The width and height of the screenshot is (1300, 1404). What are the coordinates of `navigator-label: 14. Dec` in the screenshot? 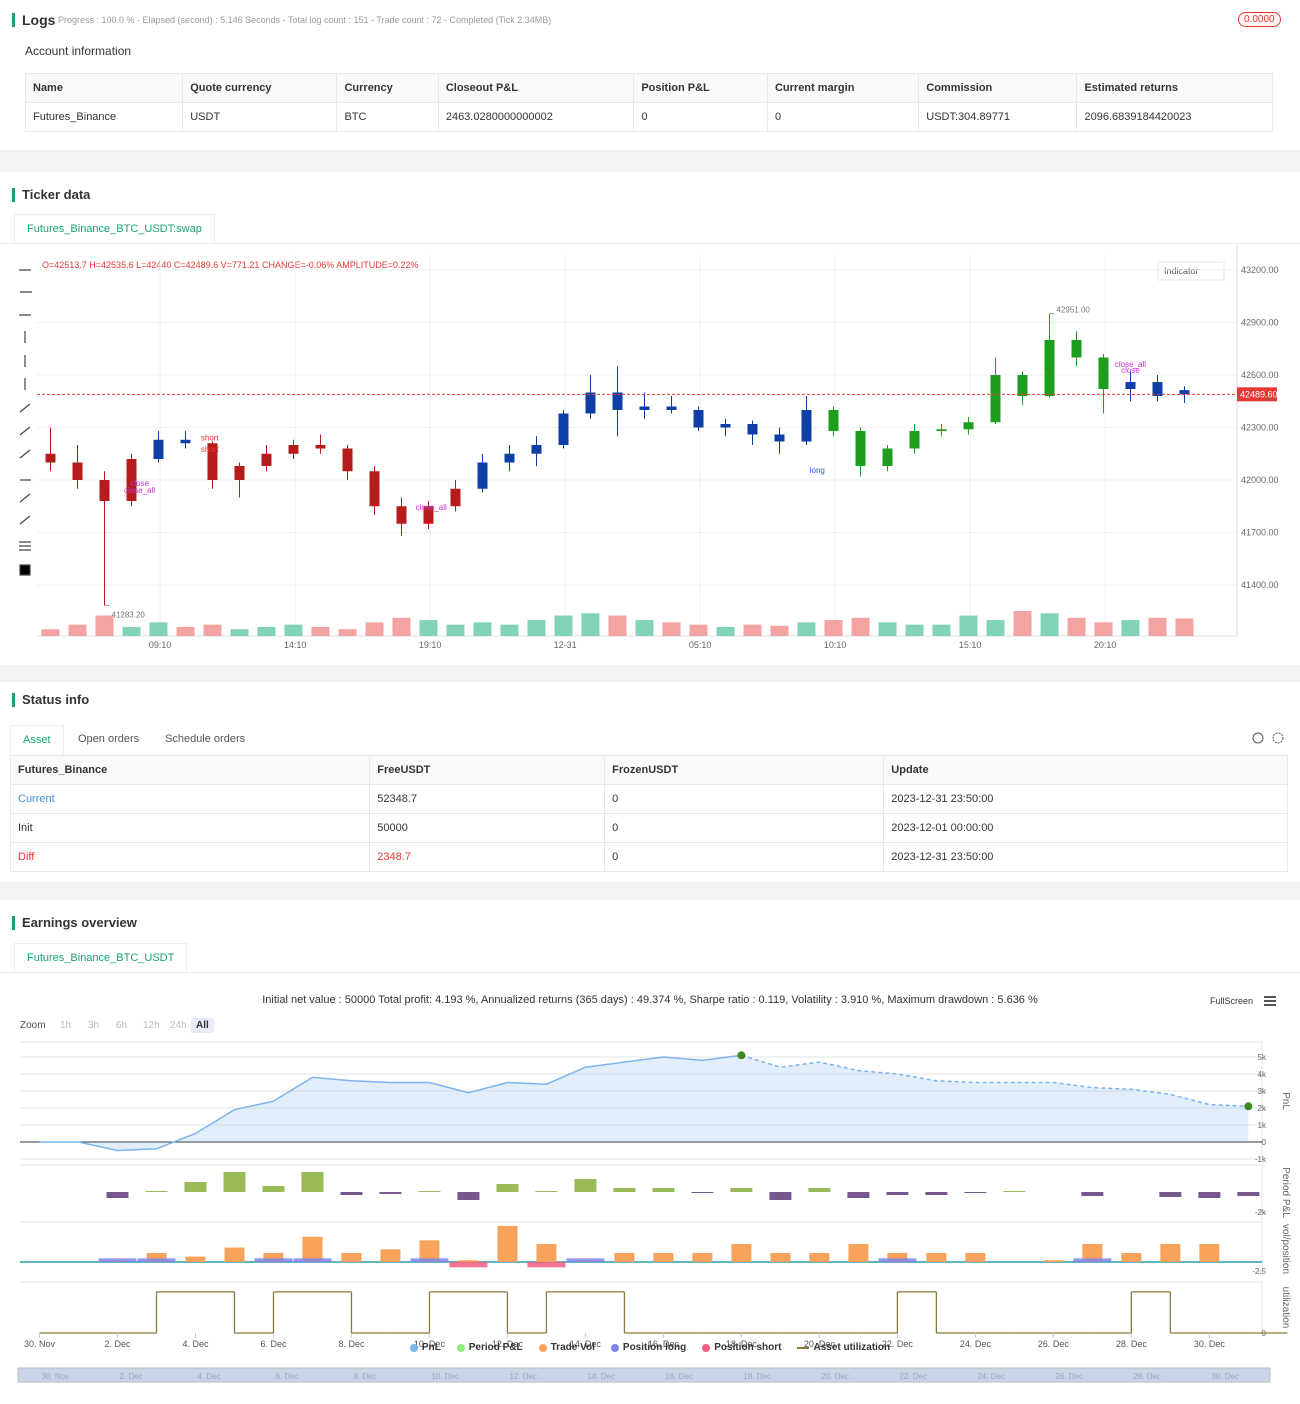 It's located at (601, 1376).